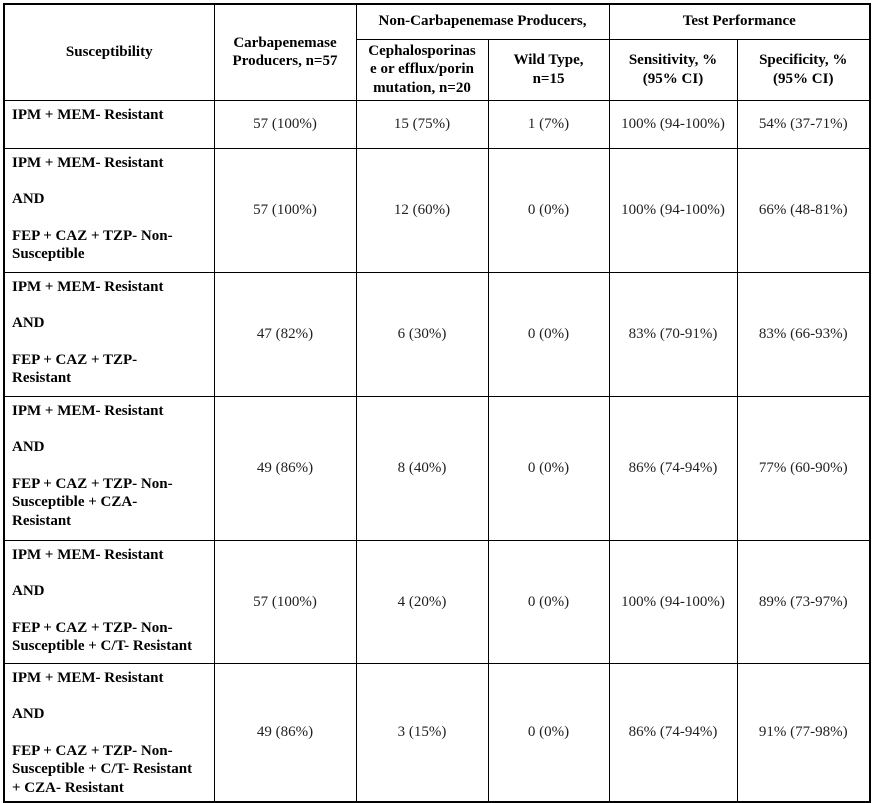 The image size is (872, 803). What do you see at coordinates (803, 69) in the screenshot?
I see `col-header-specificity: Specificity, % (95% CI)` at bounding box center [803, 69].